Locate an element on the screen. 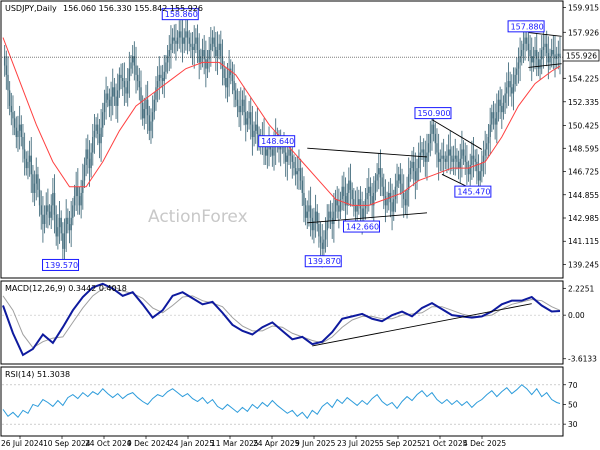  x-tick-label: 11 Mar 2025 is located at coordinates (235, 443).